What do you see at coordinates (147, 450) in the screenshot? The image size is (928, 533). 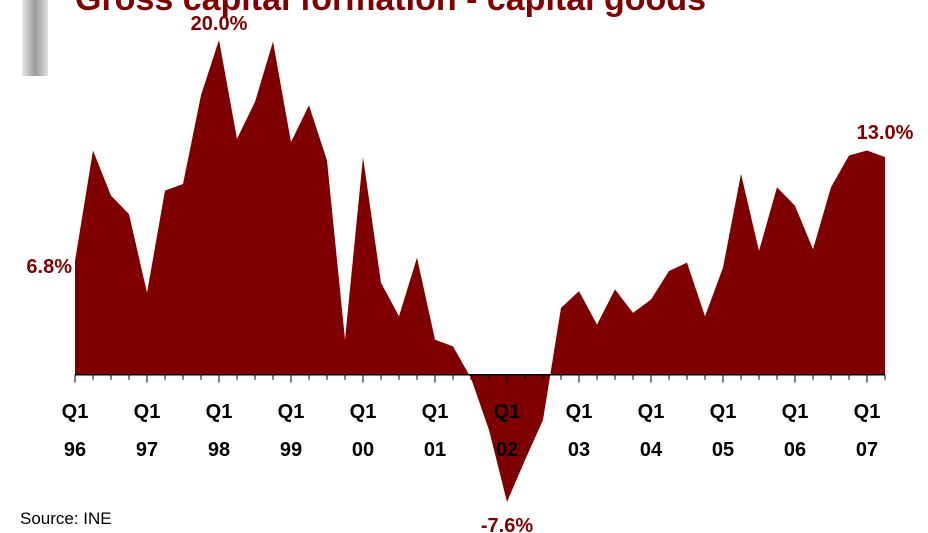 I see `x-tick-year: 97` at bounding box center [147, 450].